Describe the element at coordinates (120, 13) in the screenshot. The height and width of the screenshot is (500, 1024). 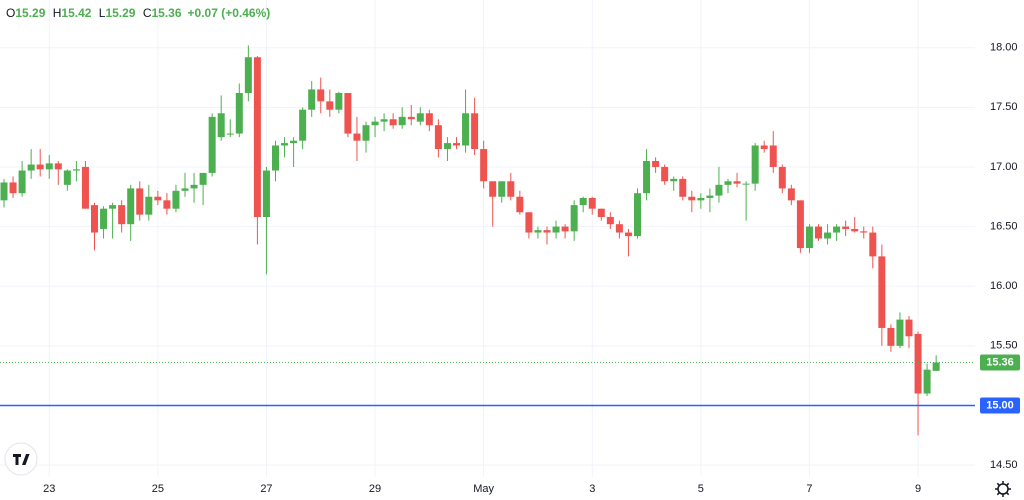
I see `ohlc-value: 15.29` at that location.